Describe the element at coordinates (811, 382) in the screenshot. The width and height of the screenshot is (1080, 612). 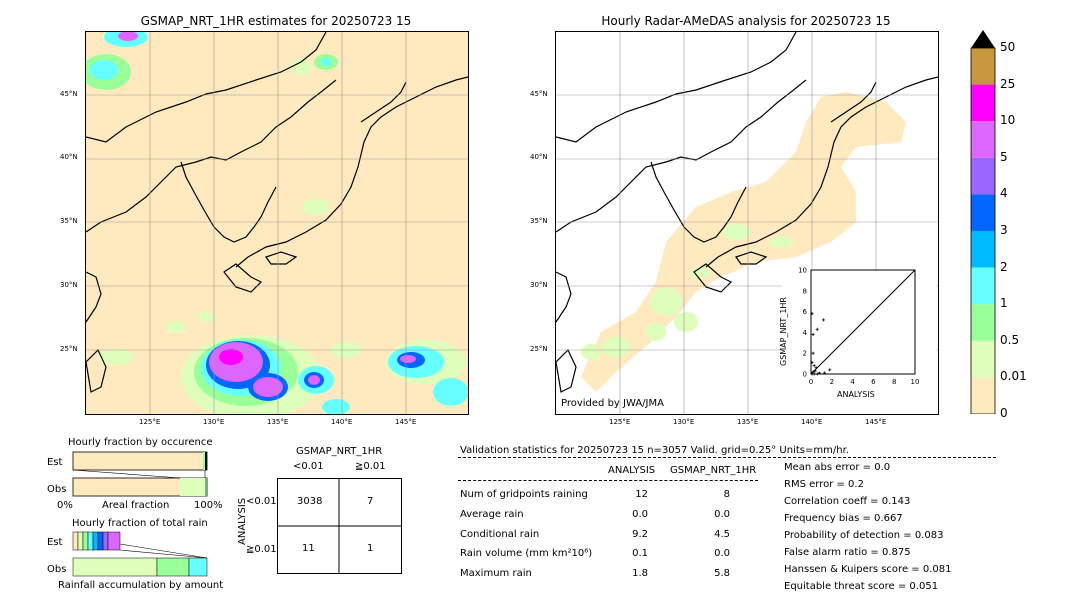
I see `scatter-x-tick: 0` at that location.